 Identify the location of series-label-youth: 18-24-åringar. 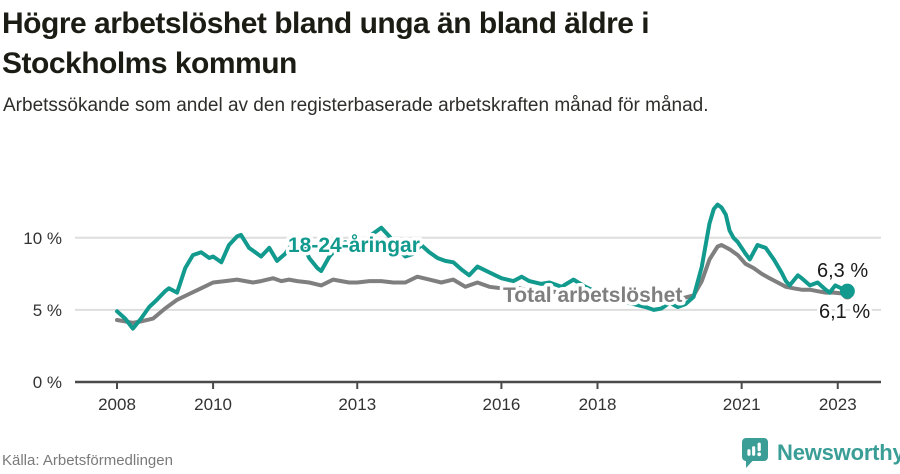
(354, 245).